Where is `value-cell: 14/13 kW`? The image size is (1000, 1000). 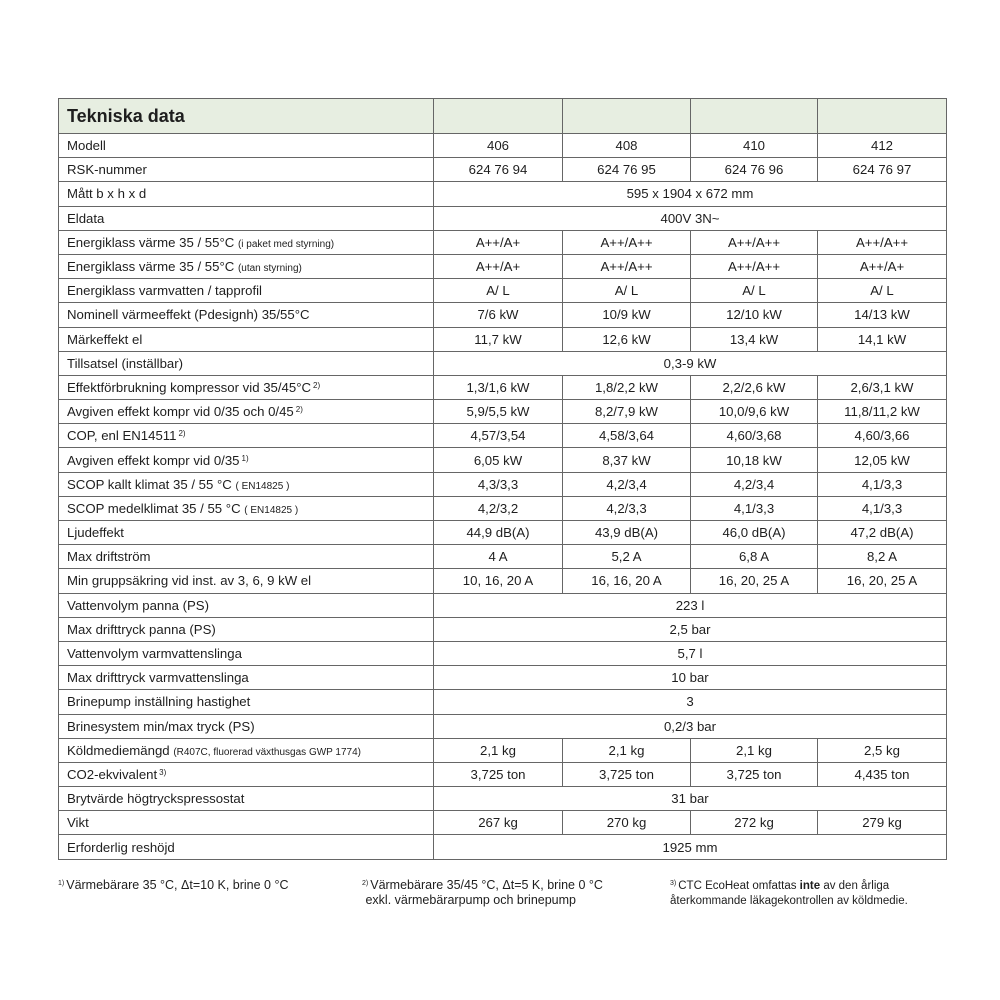
value-cell: 14/13 kW is located at coordinates (882, 315).